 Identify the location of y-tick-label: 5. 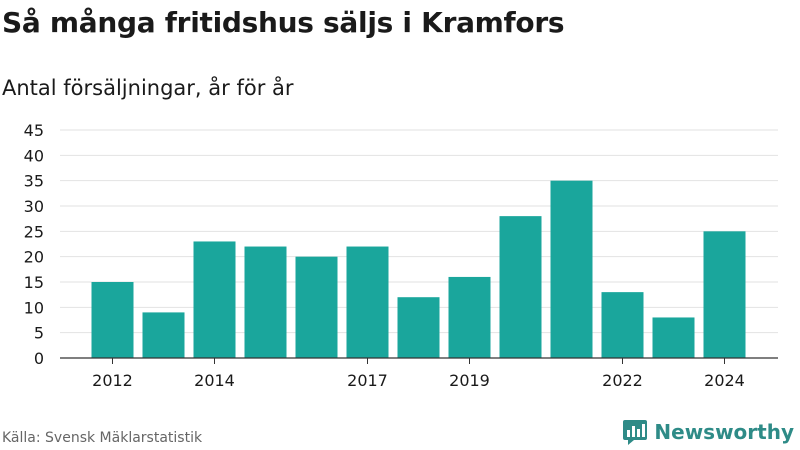
(39, 333).